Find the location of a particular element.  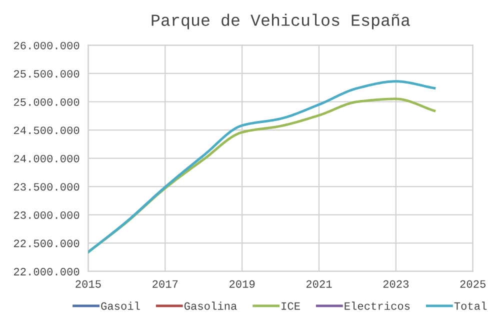

legend-label: ICE is located at coordinates (291, 306).